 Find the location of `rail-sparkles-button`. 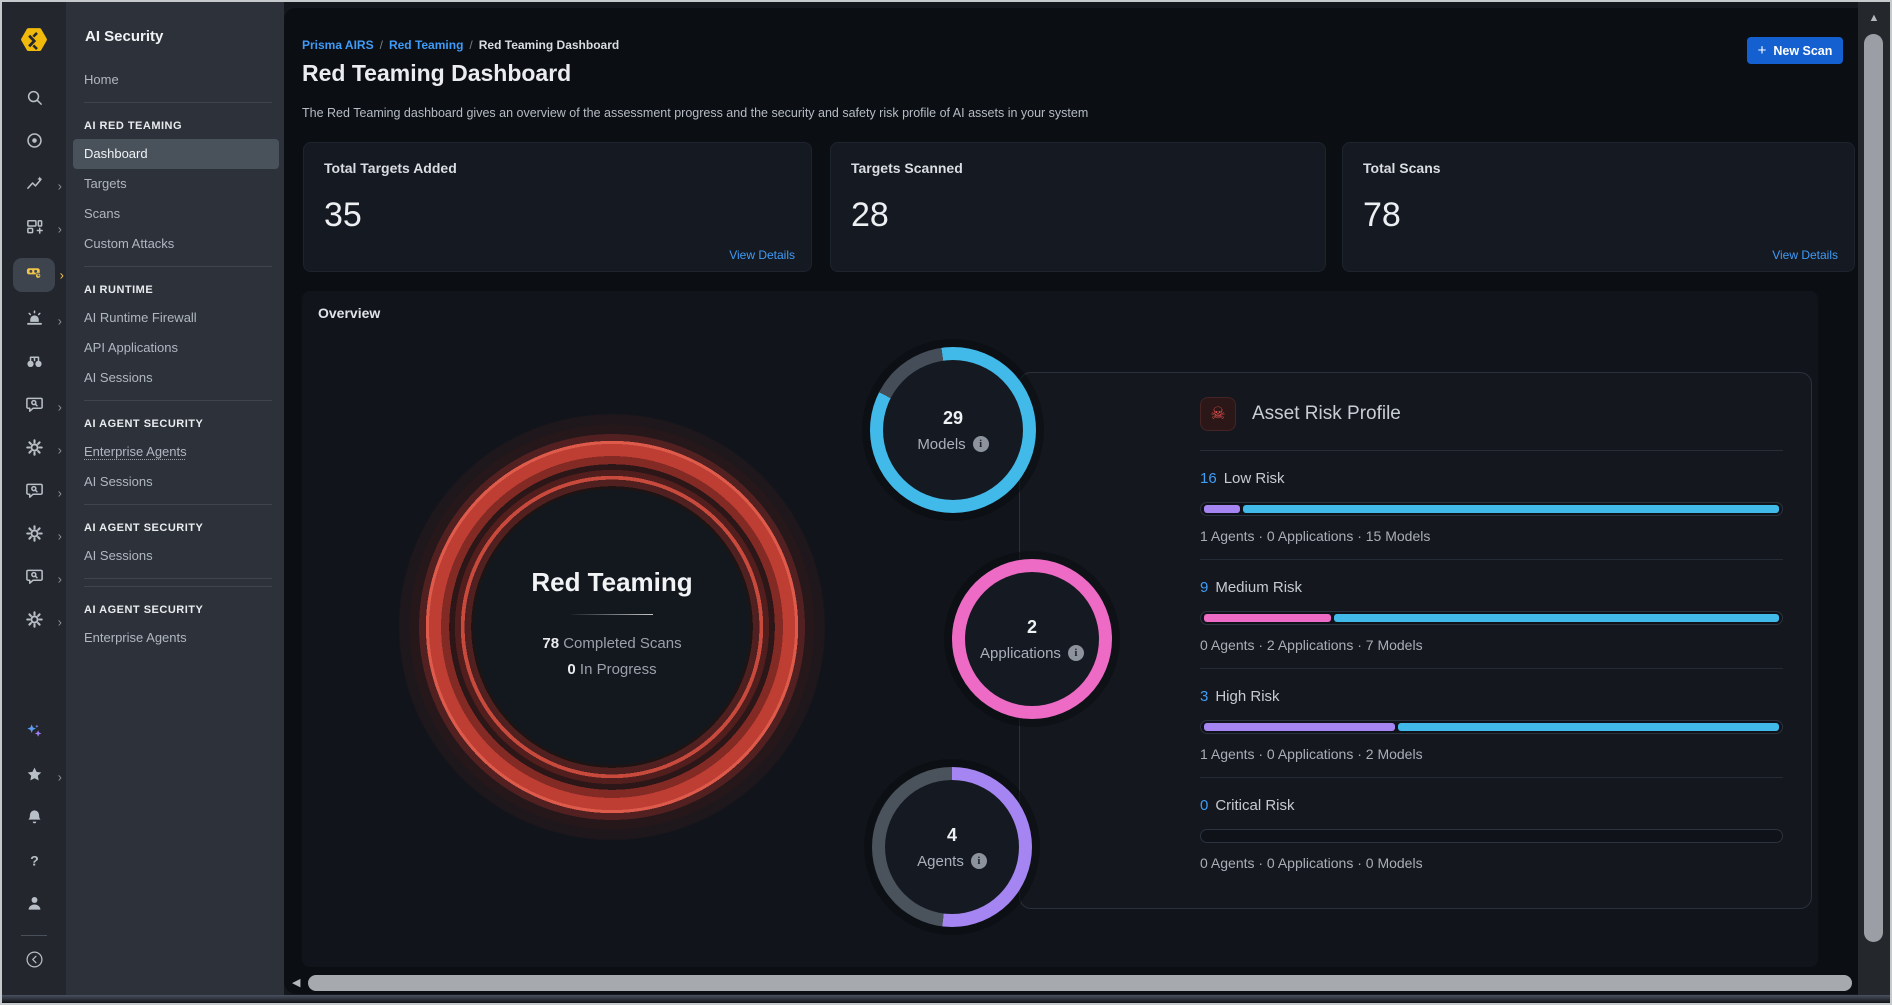

rail-sparkles-button is located at coordinates (34, 734).